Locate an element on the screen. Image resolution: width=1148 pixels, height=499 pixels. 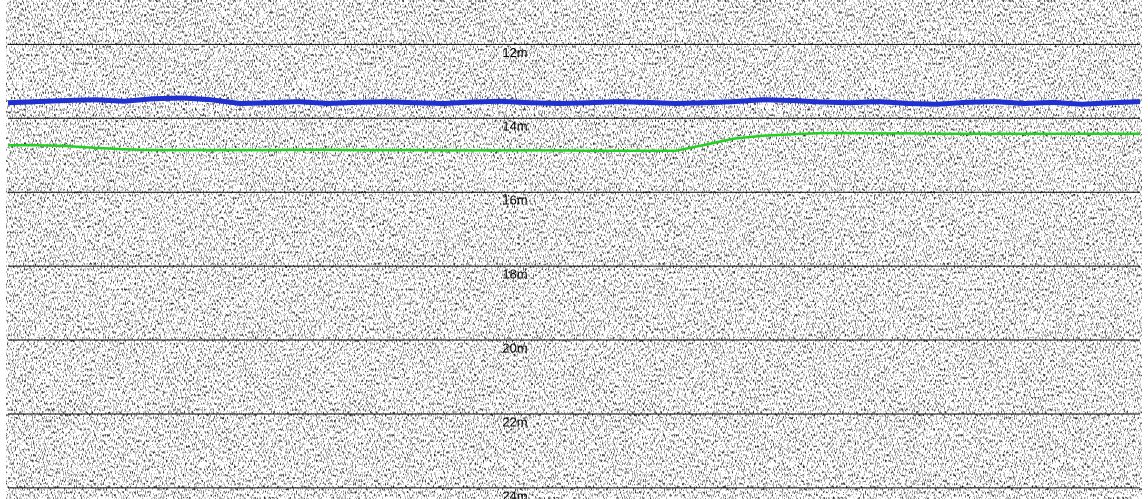
depth-label: 18m is located at coordinates (514, 274).